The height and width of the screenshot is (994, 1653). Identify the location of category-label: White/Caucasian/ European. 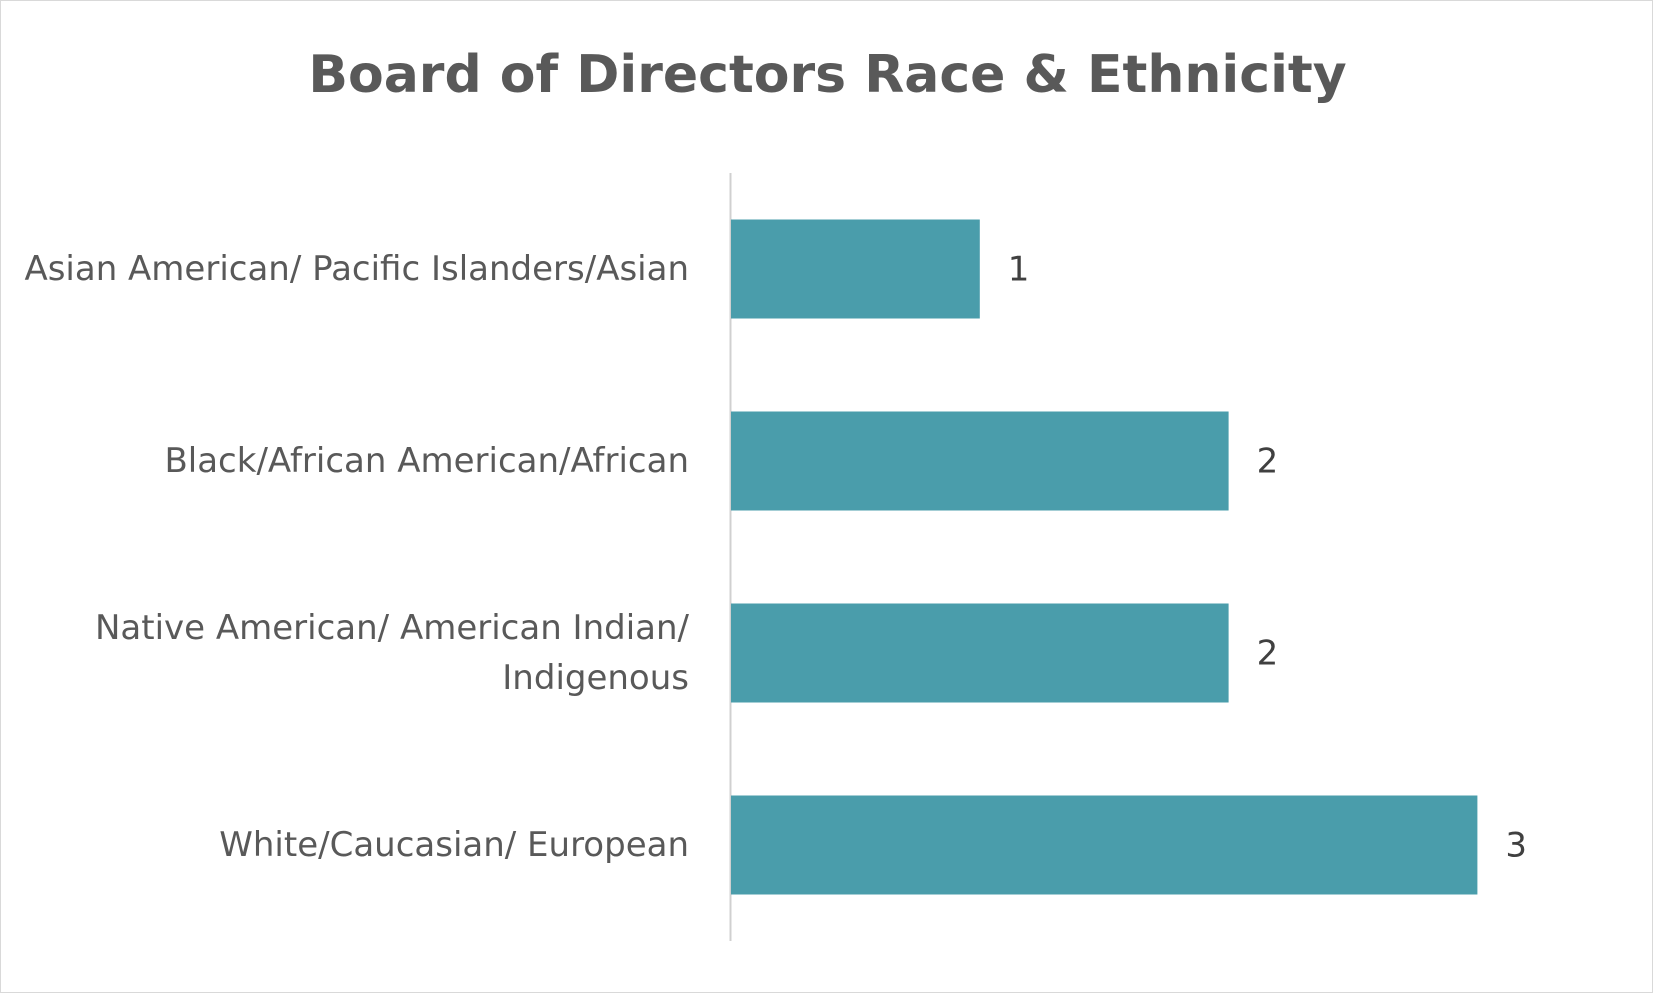
(454, 845).